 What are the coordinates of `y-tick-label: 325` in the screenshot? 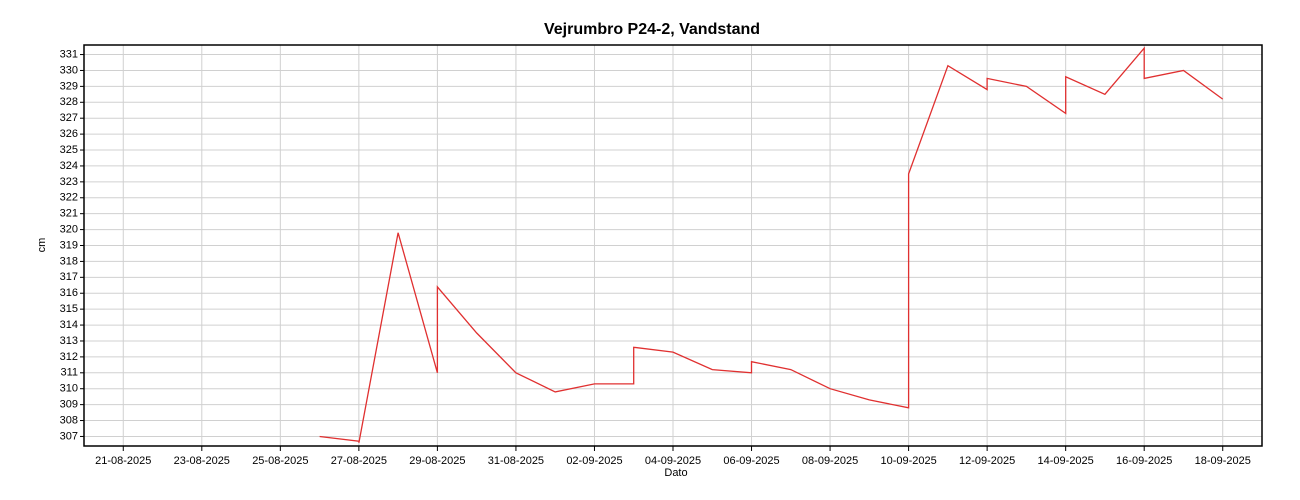 It's located at (69, 150).